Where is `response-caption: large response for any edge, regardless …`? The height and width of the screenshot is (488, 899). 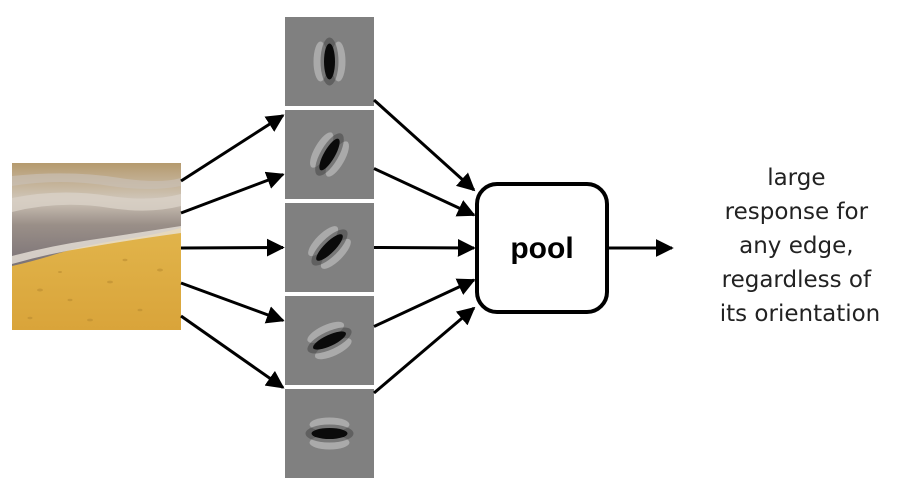
response-caption: large response for any edge, regardless … is located at coordinates (800, 246).